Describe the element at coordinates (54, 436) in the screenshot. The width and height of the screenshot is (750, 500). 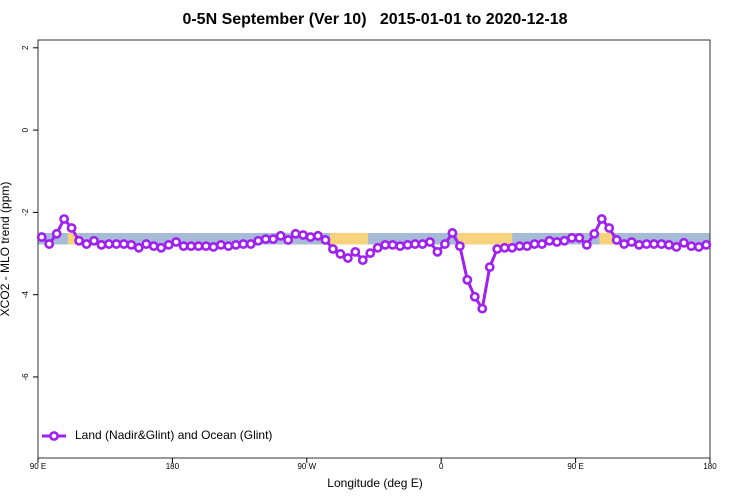
I see `legend-marker` at that location.